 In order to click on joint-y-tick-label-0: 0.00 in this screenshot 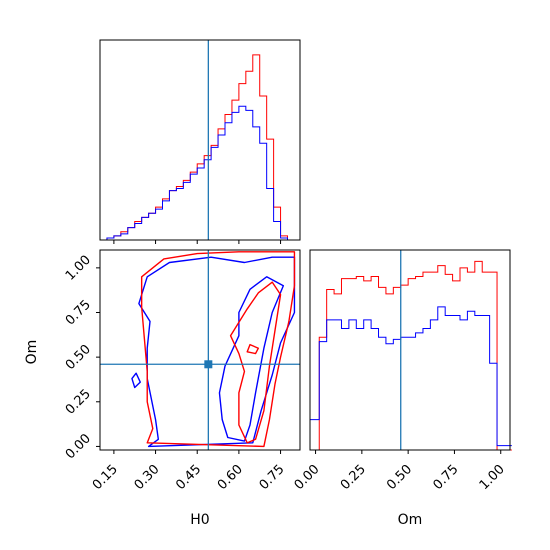, I will do `click(78, 446)`.